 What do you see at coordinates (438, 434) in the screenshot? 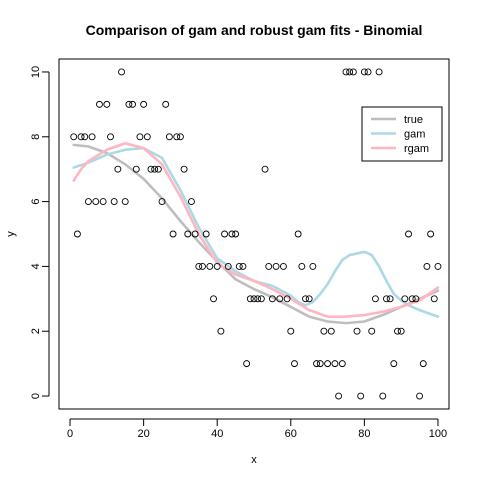
I see `x-tick-label: 100` at bounding box center [438, 434].